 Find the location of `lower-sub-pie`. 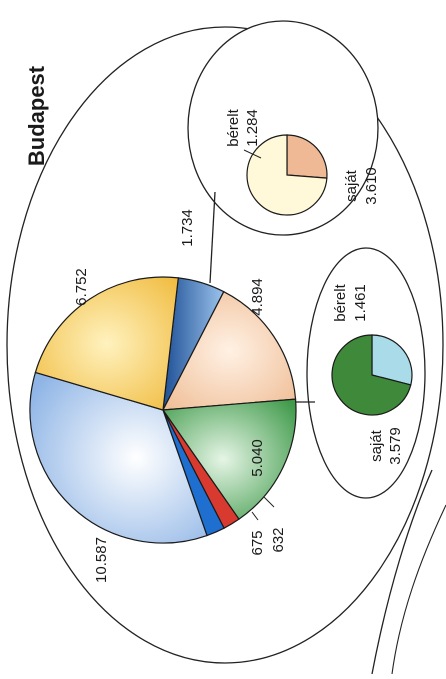

lower-sub-pie is located at coordinates (372, 375).